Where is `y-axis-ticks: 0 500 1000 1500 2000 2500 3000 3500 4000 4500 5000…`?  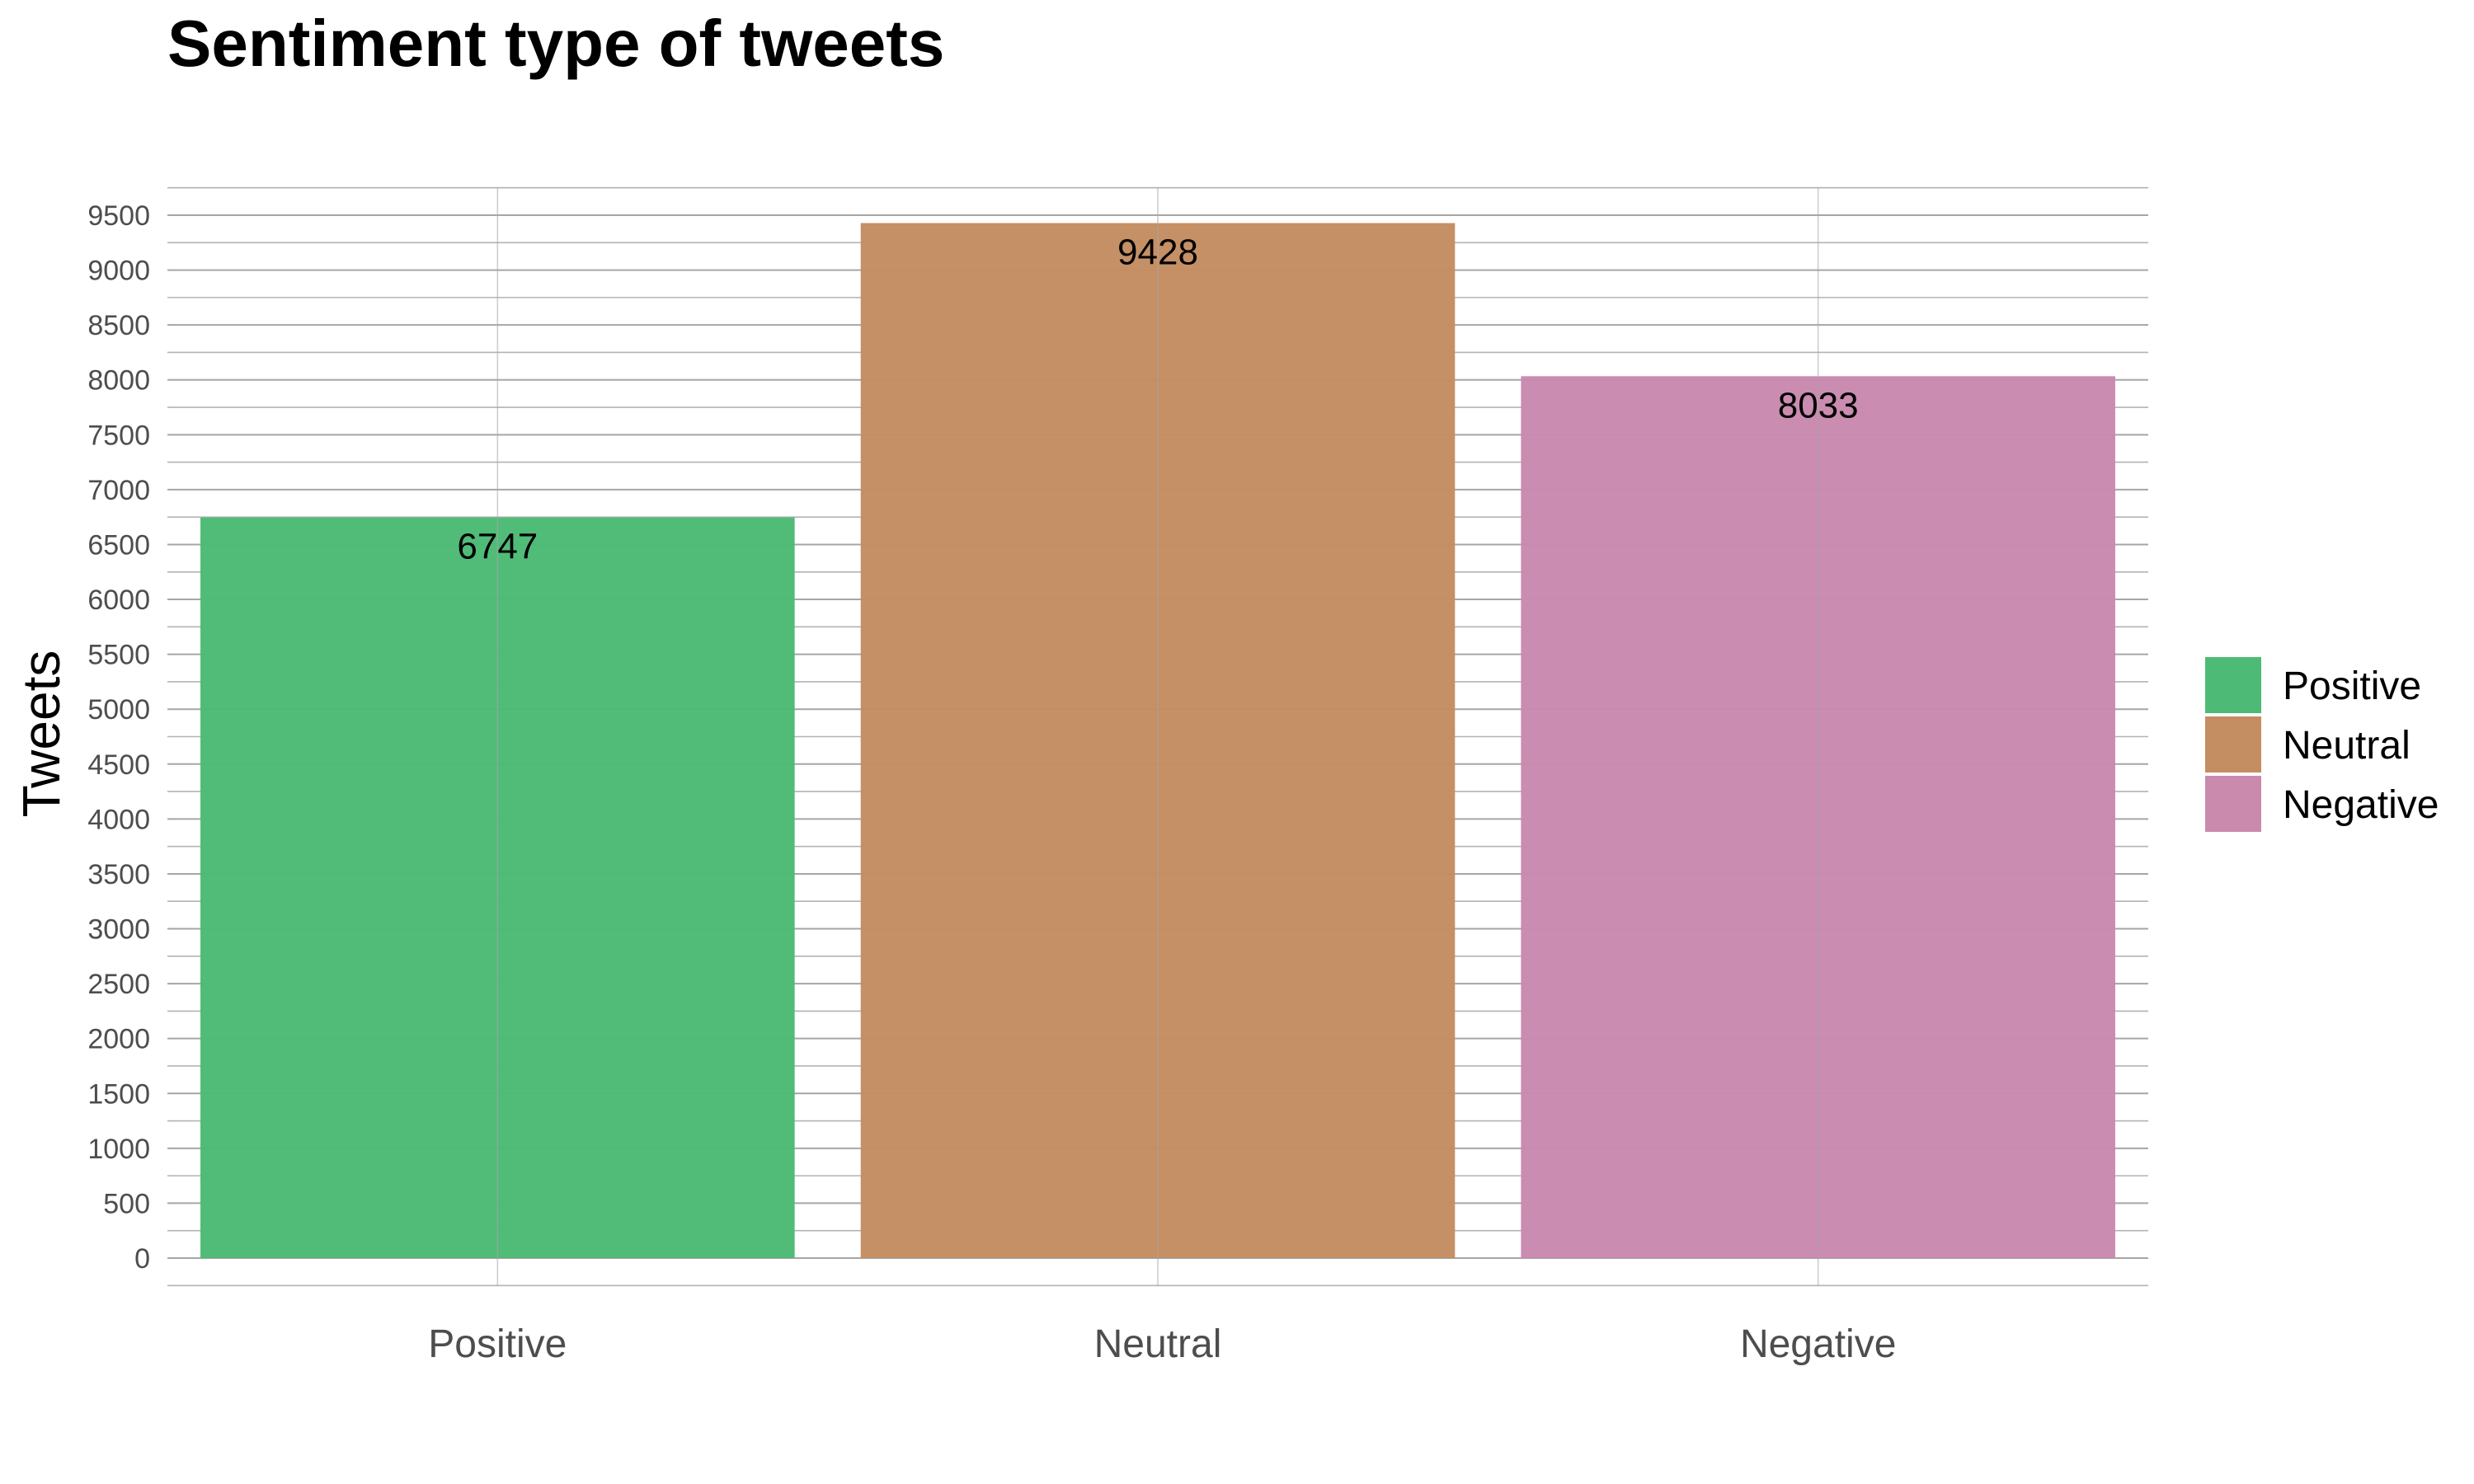 y-axis-ticks: 0 500 1000 1500 2000 2500 3000 3500 4000 4500 5000… is located at coordinates (118, 737).